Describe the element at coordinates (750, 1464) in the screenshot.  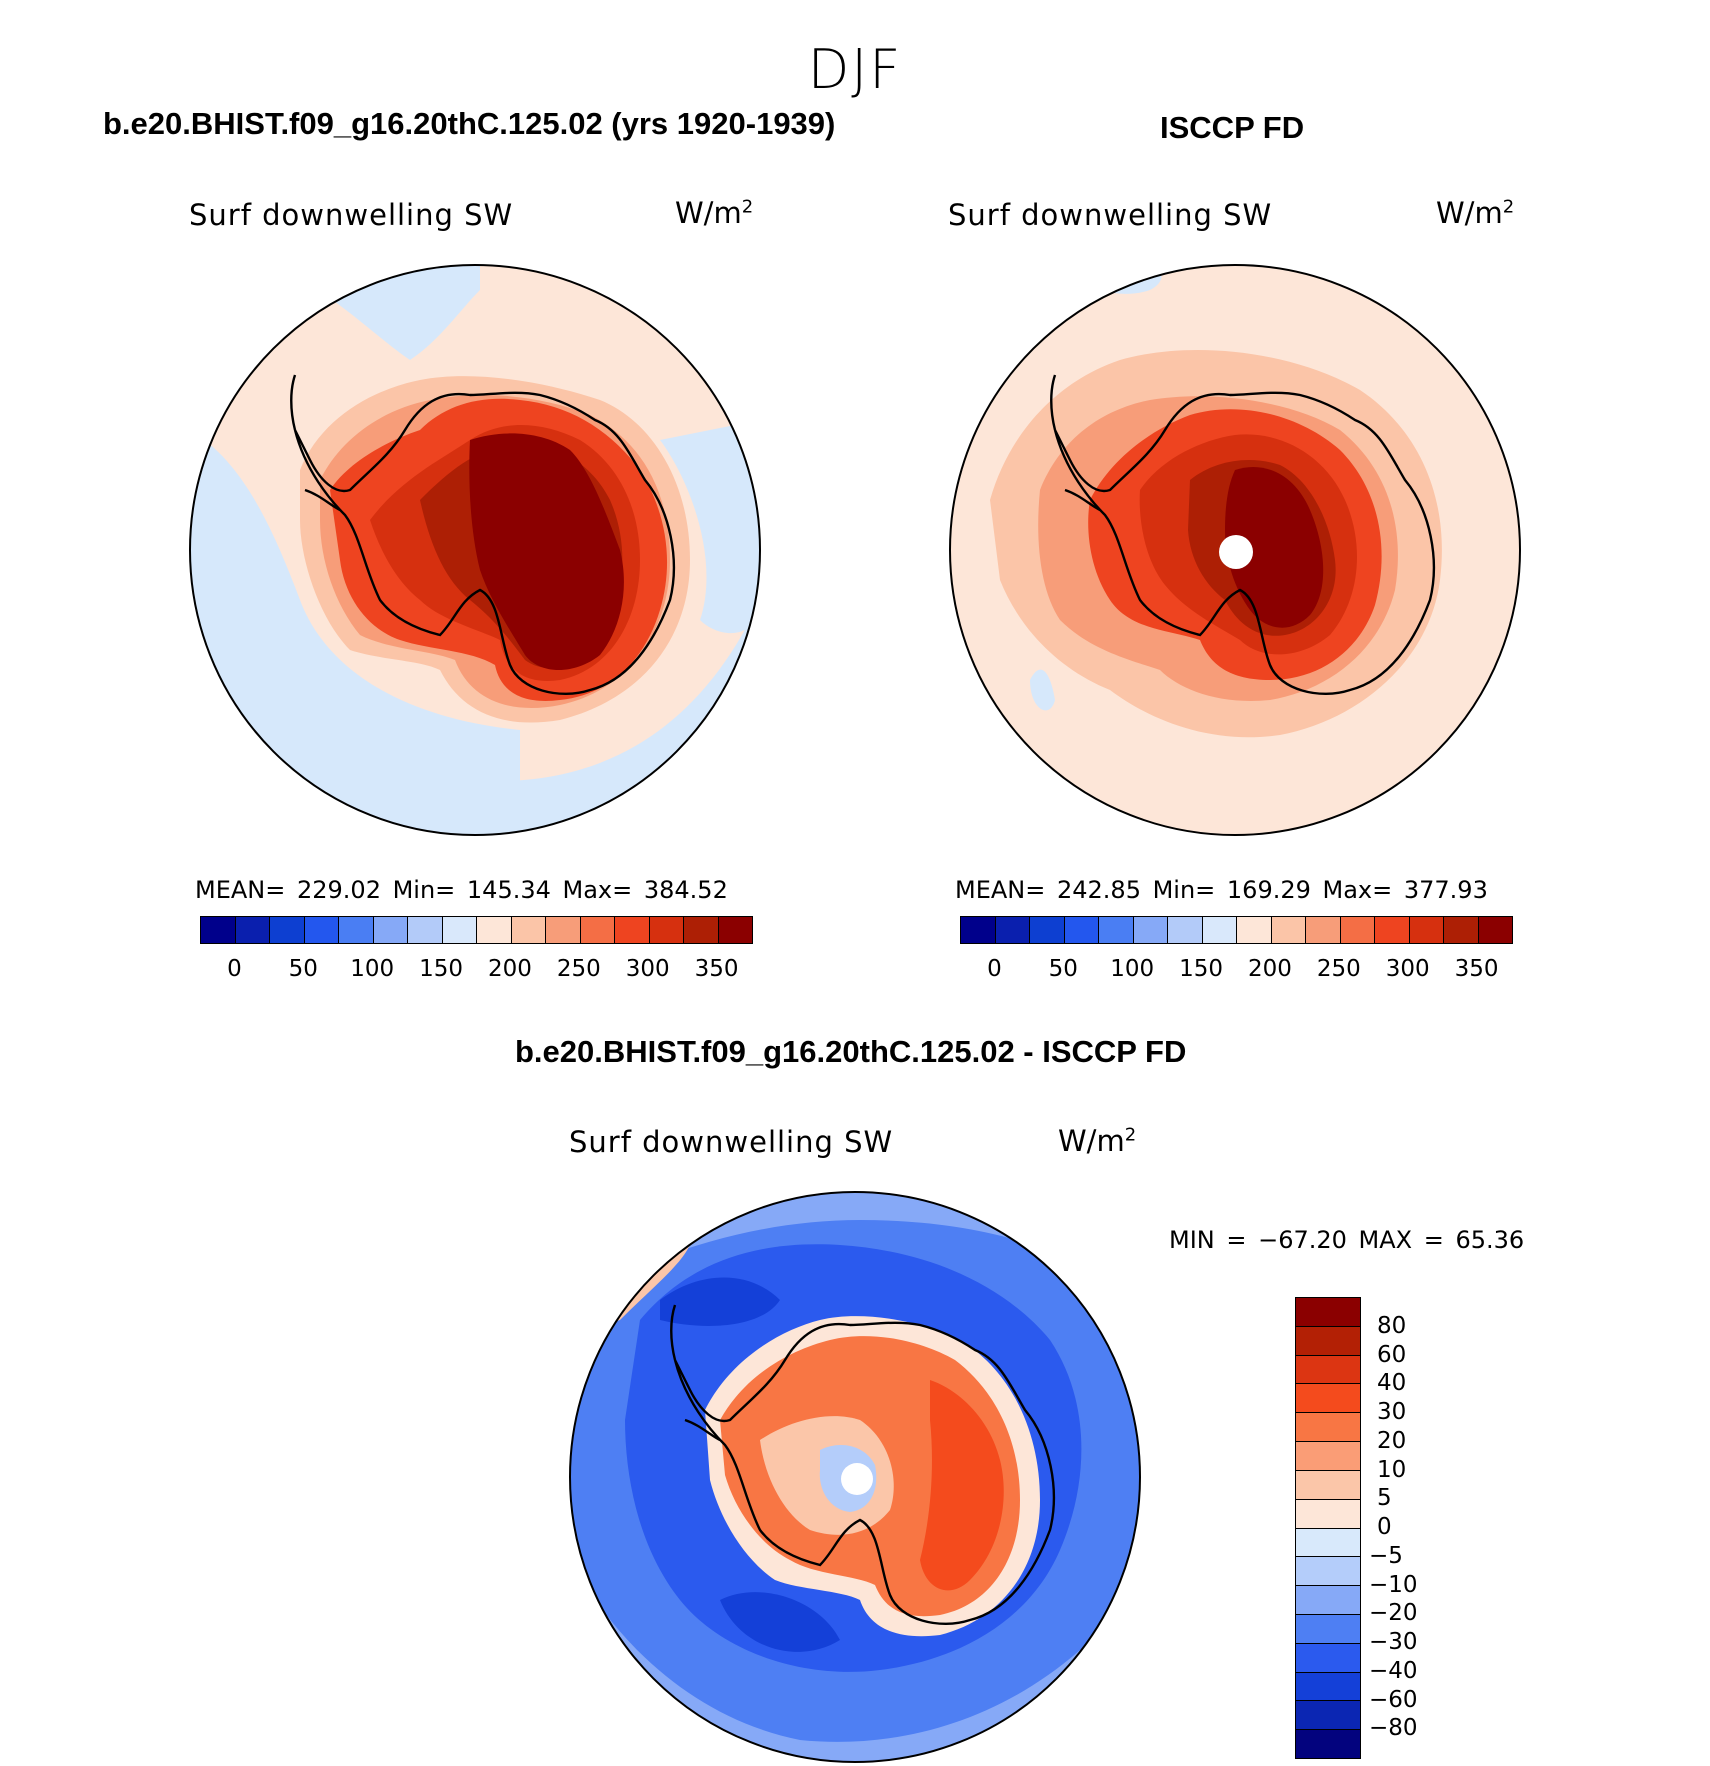
I see `panel-3-dark-blue-pockets` at that location.